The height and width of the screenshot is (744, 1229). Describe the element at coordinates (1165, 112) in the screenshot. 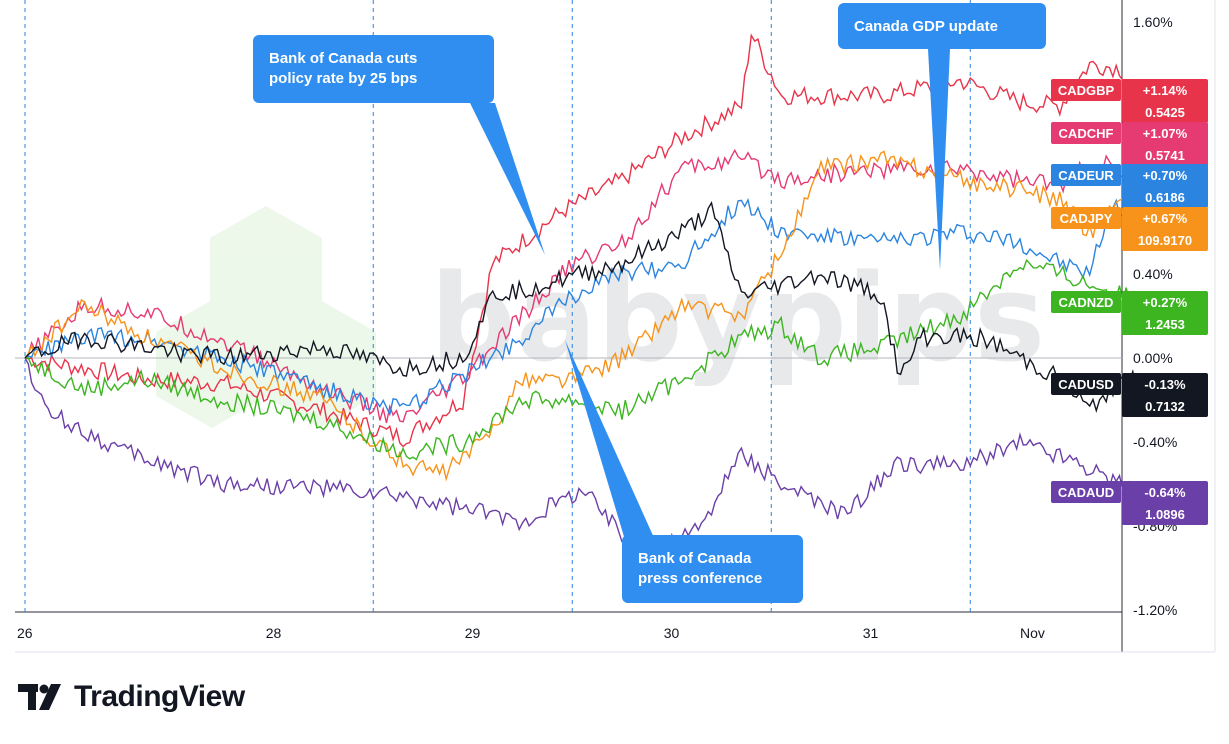

I see `series-price: 0.5425` at that location.